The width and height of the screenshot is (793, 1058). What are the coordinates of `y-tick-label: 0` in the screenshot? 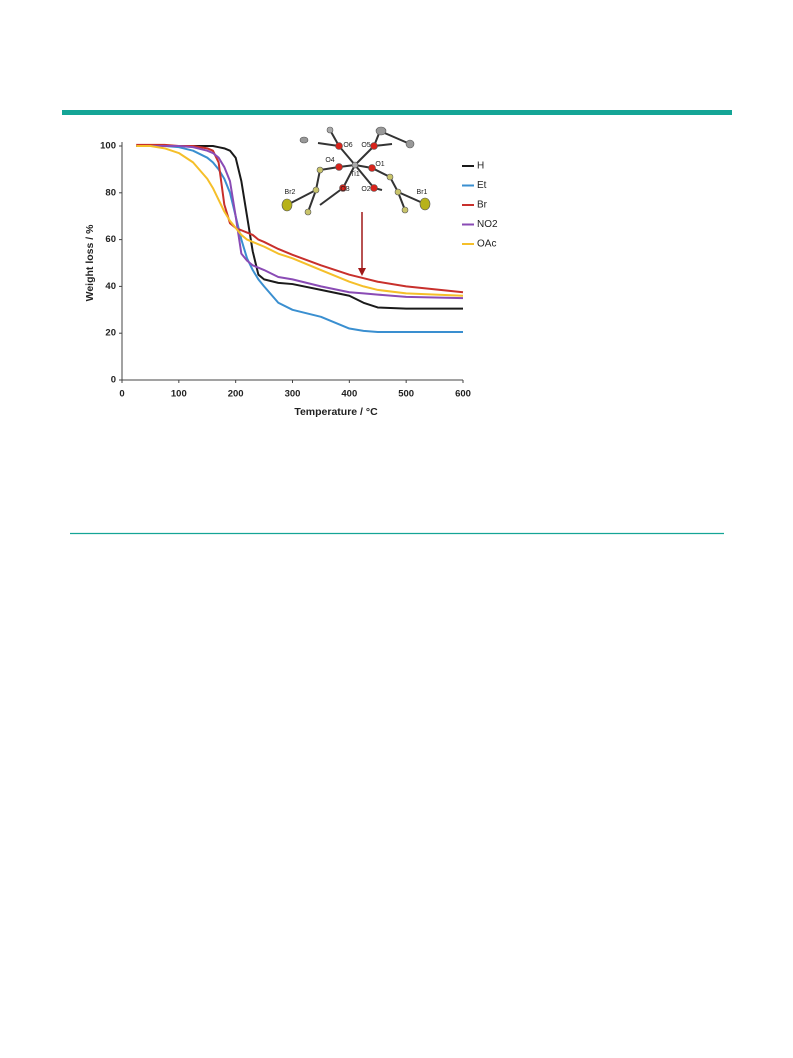 It's located at (113, 380).